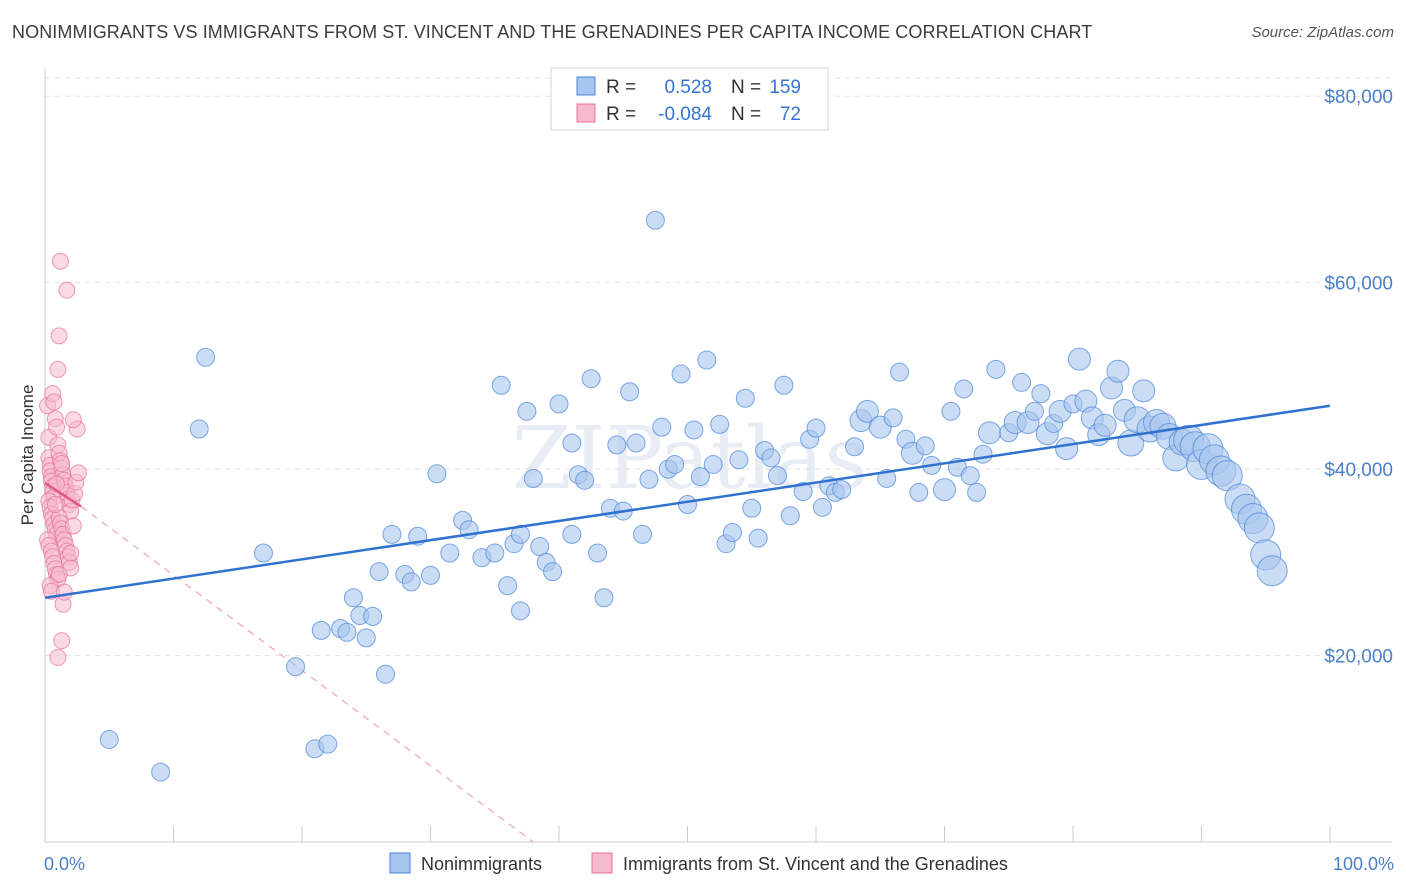  What do you see at coordinates (64, 864) in the screenshot?
I see `x-tick-label-min: 0.0%` at bounding box center [64, 864].